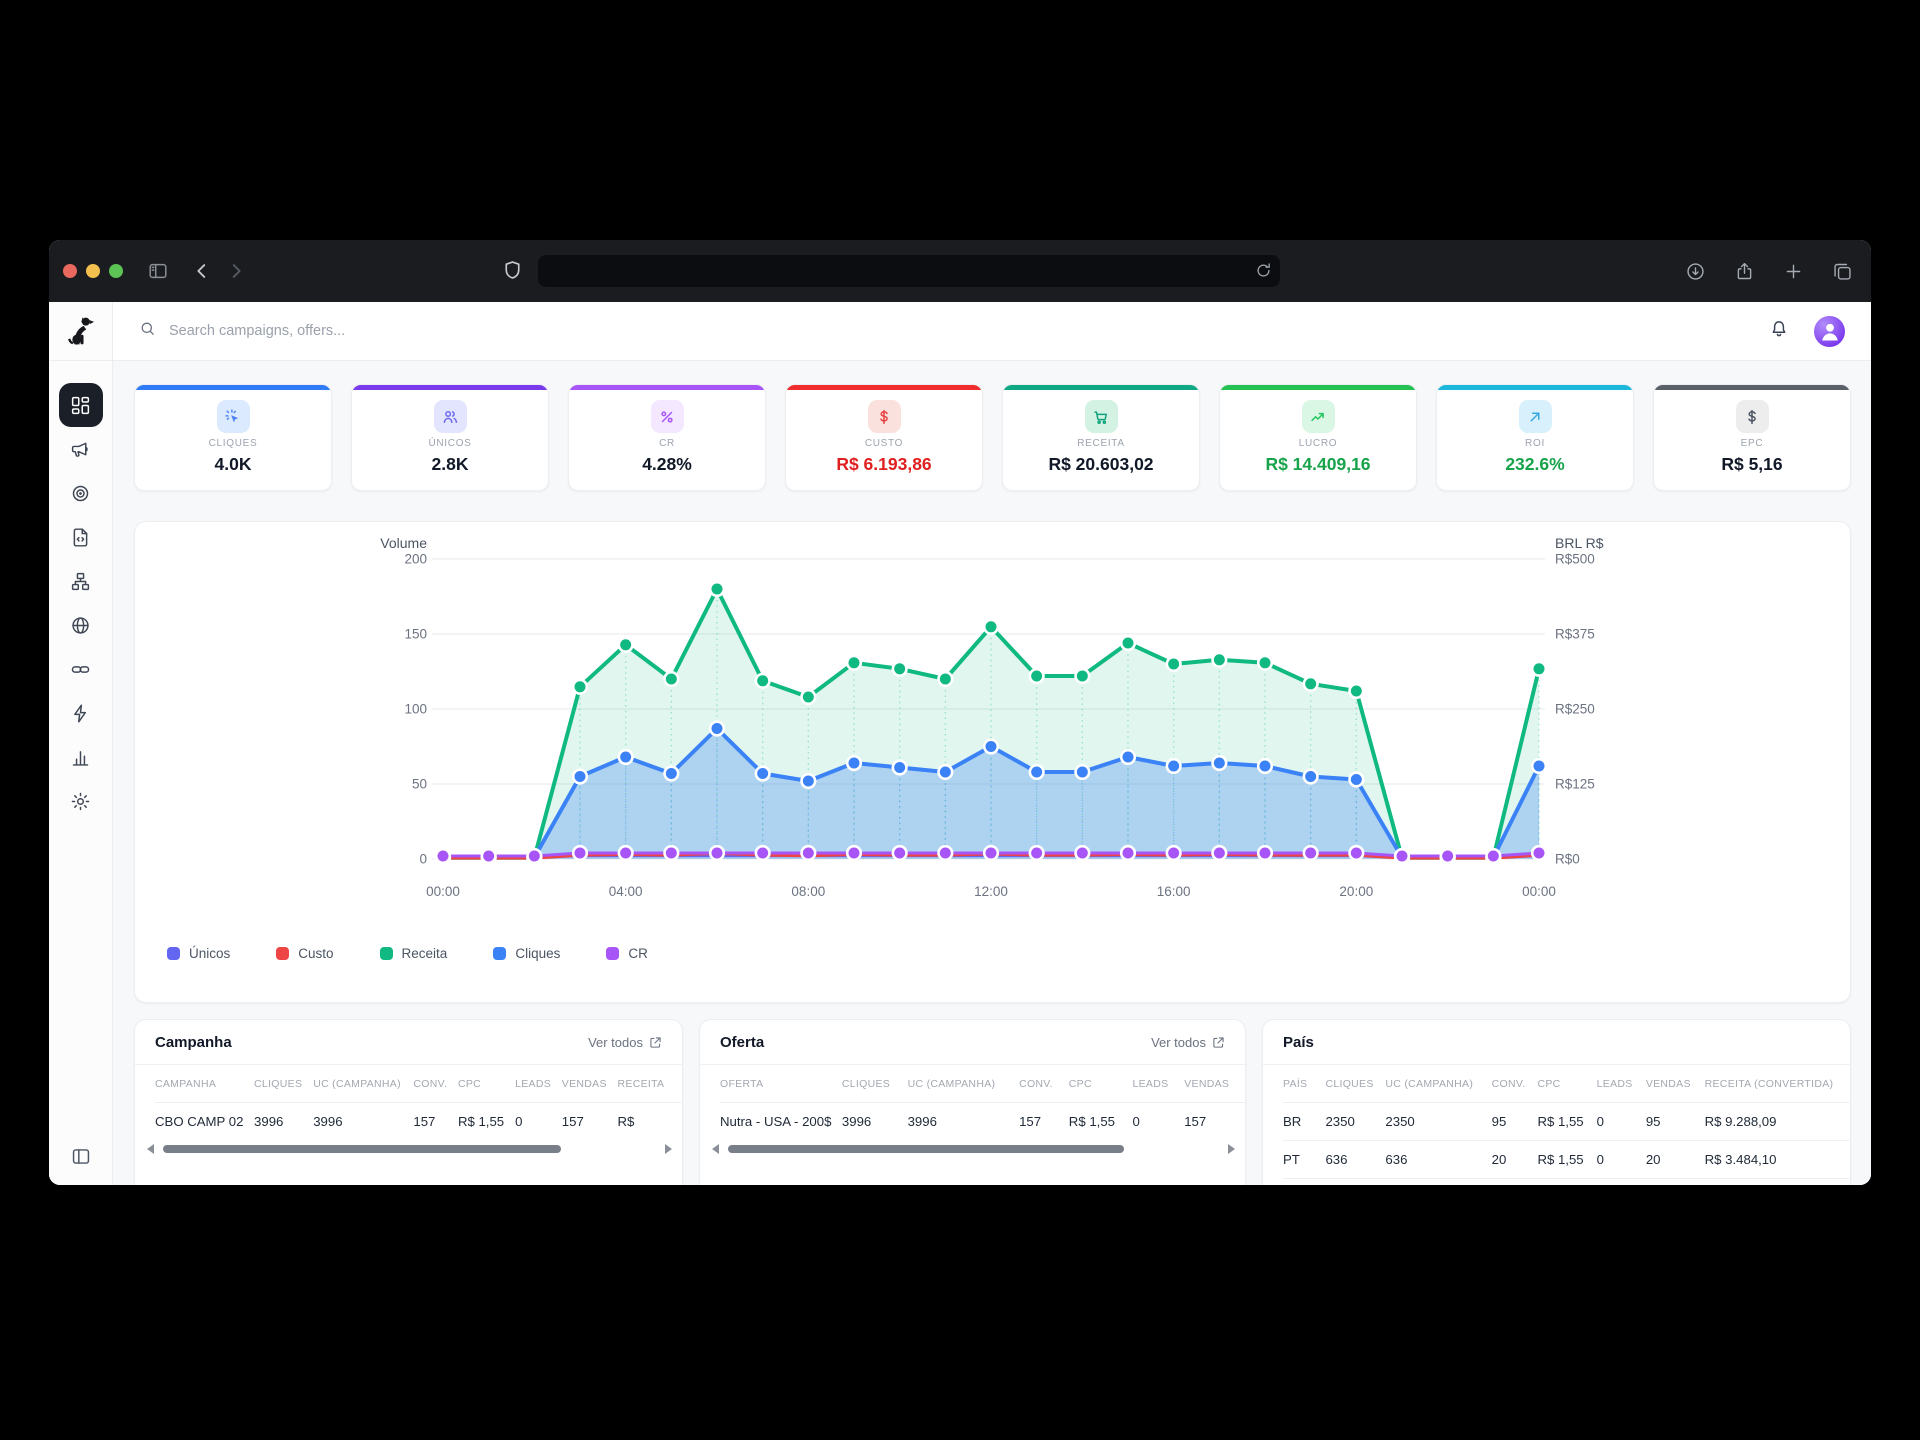 This screenshot has width=1920, height=1440. I want to click on sidebar-item-reports, so click(81, 757).